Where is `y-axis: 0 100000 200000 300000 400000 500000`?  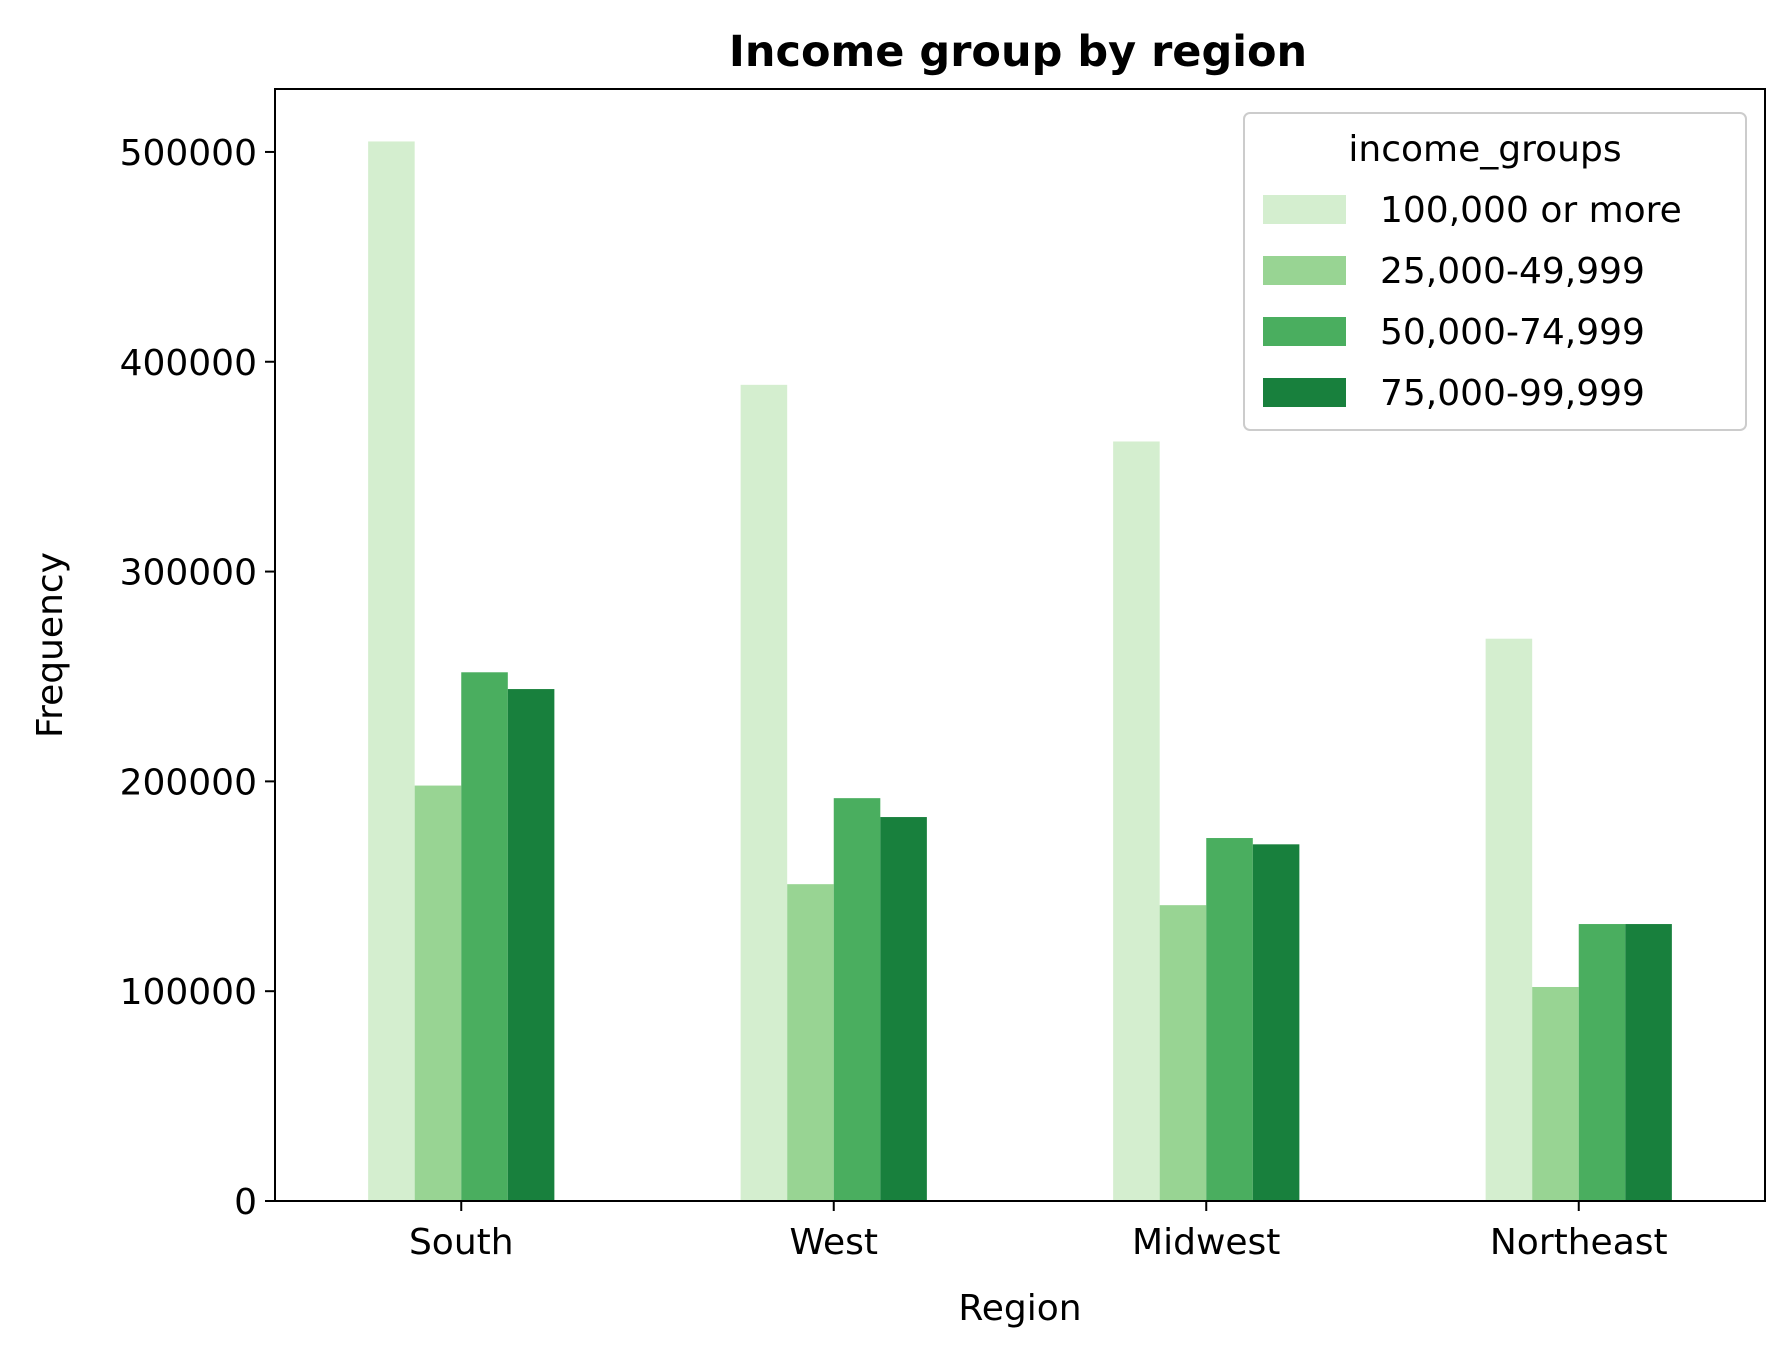 y-axis: 0 100000 200000 300000 400000 500000 is located at coordinates (197, 678).